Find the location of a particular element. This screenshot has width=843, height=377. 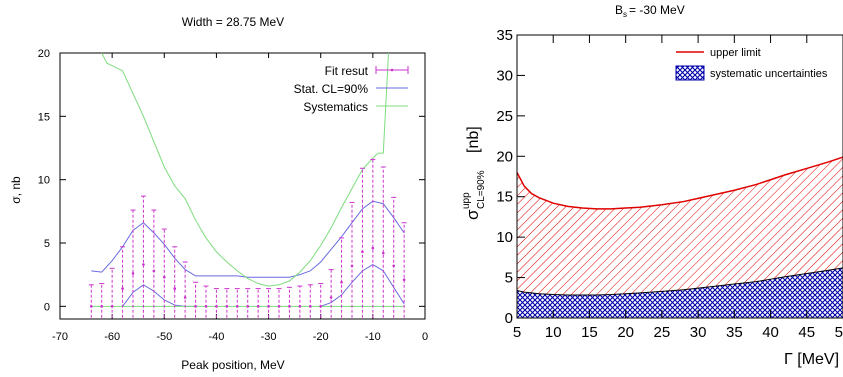

right-y-tick-label: 15 is located at coordinates (504, 197).